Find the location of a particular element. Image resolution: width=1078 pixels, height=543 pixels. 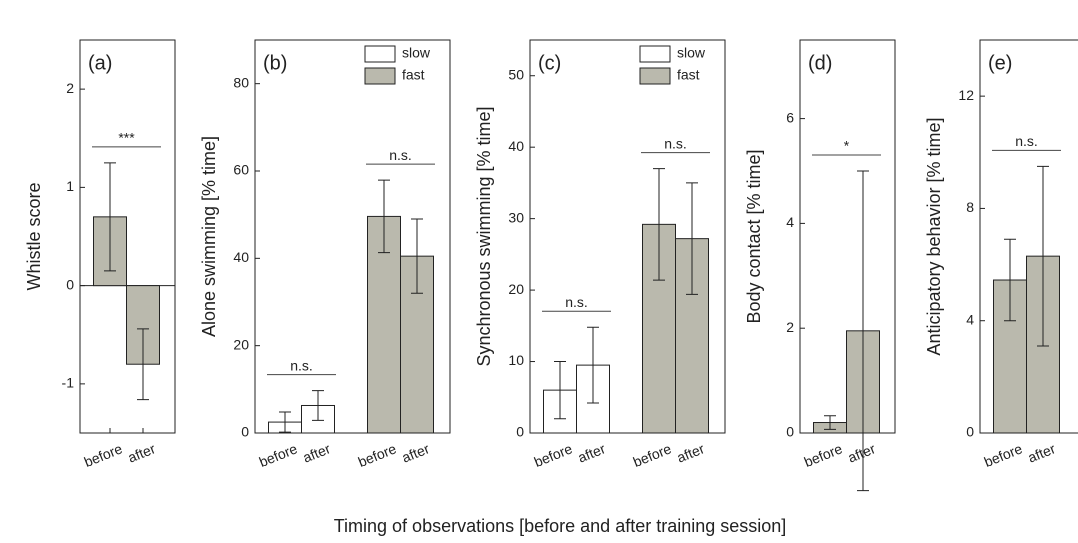

significance-label: * is located at coordinates (847, 146).